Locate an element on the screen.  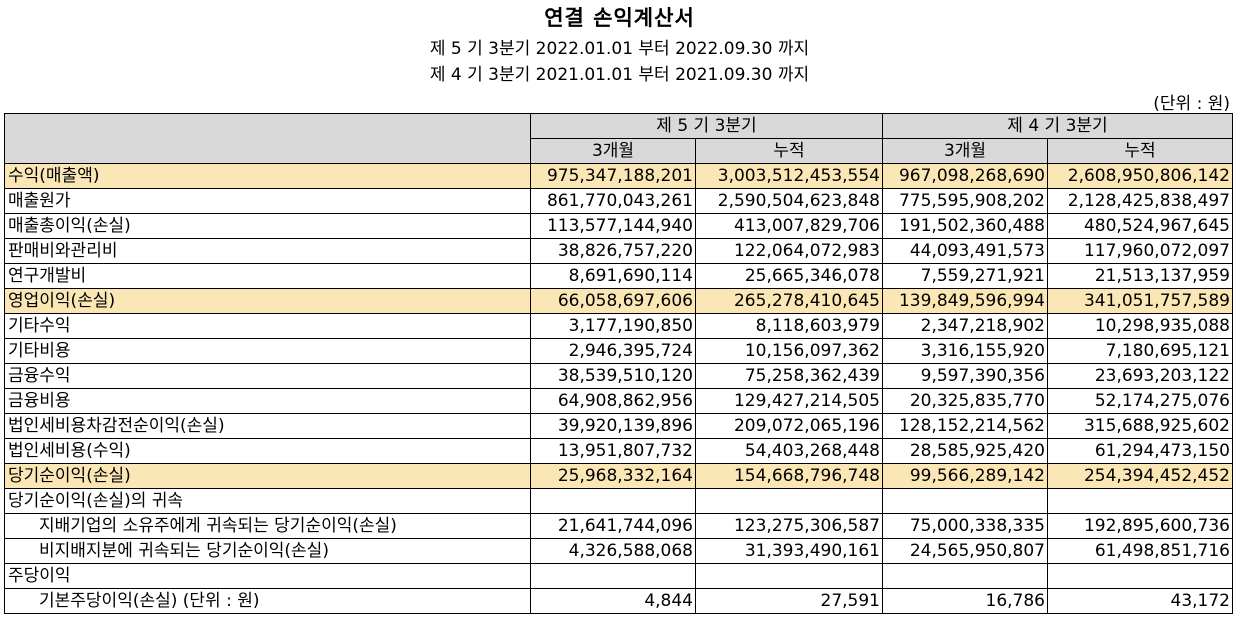
row-label: 매출총이익(손실) is located at coordinates (267, 226).